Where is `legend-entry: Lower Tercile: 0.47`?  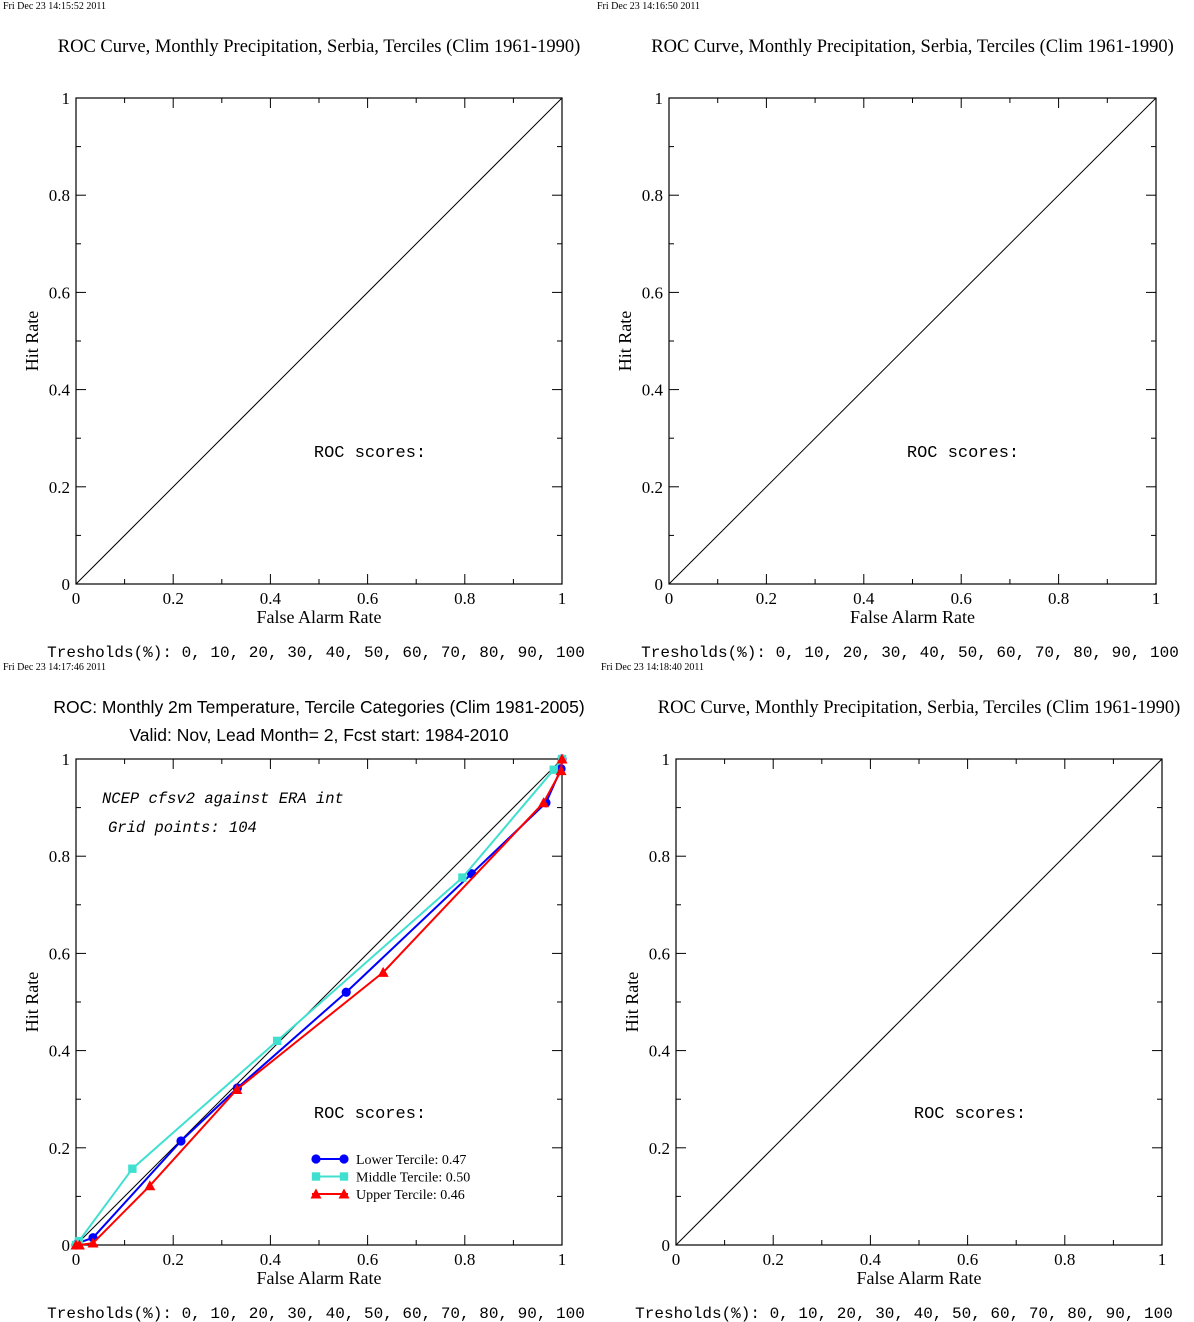
legend-entry: Lower Tercile: 0.47 is located at coordinates (411, 1160).